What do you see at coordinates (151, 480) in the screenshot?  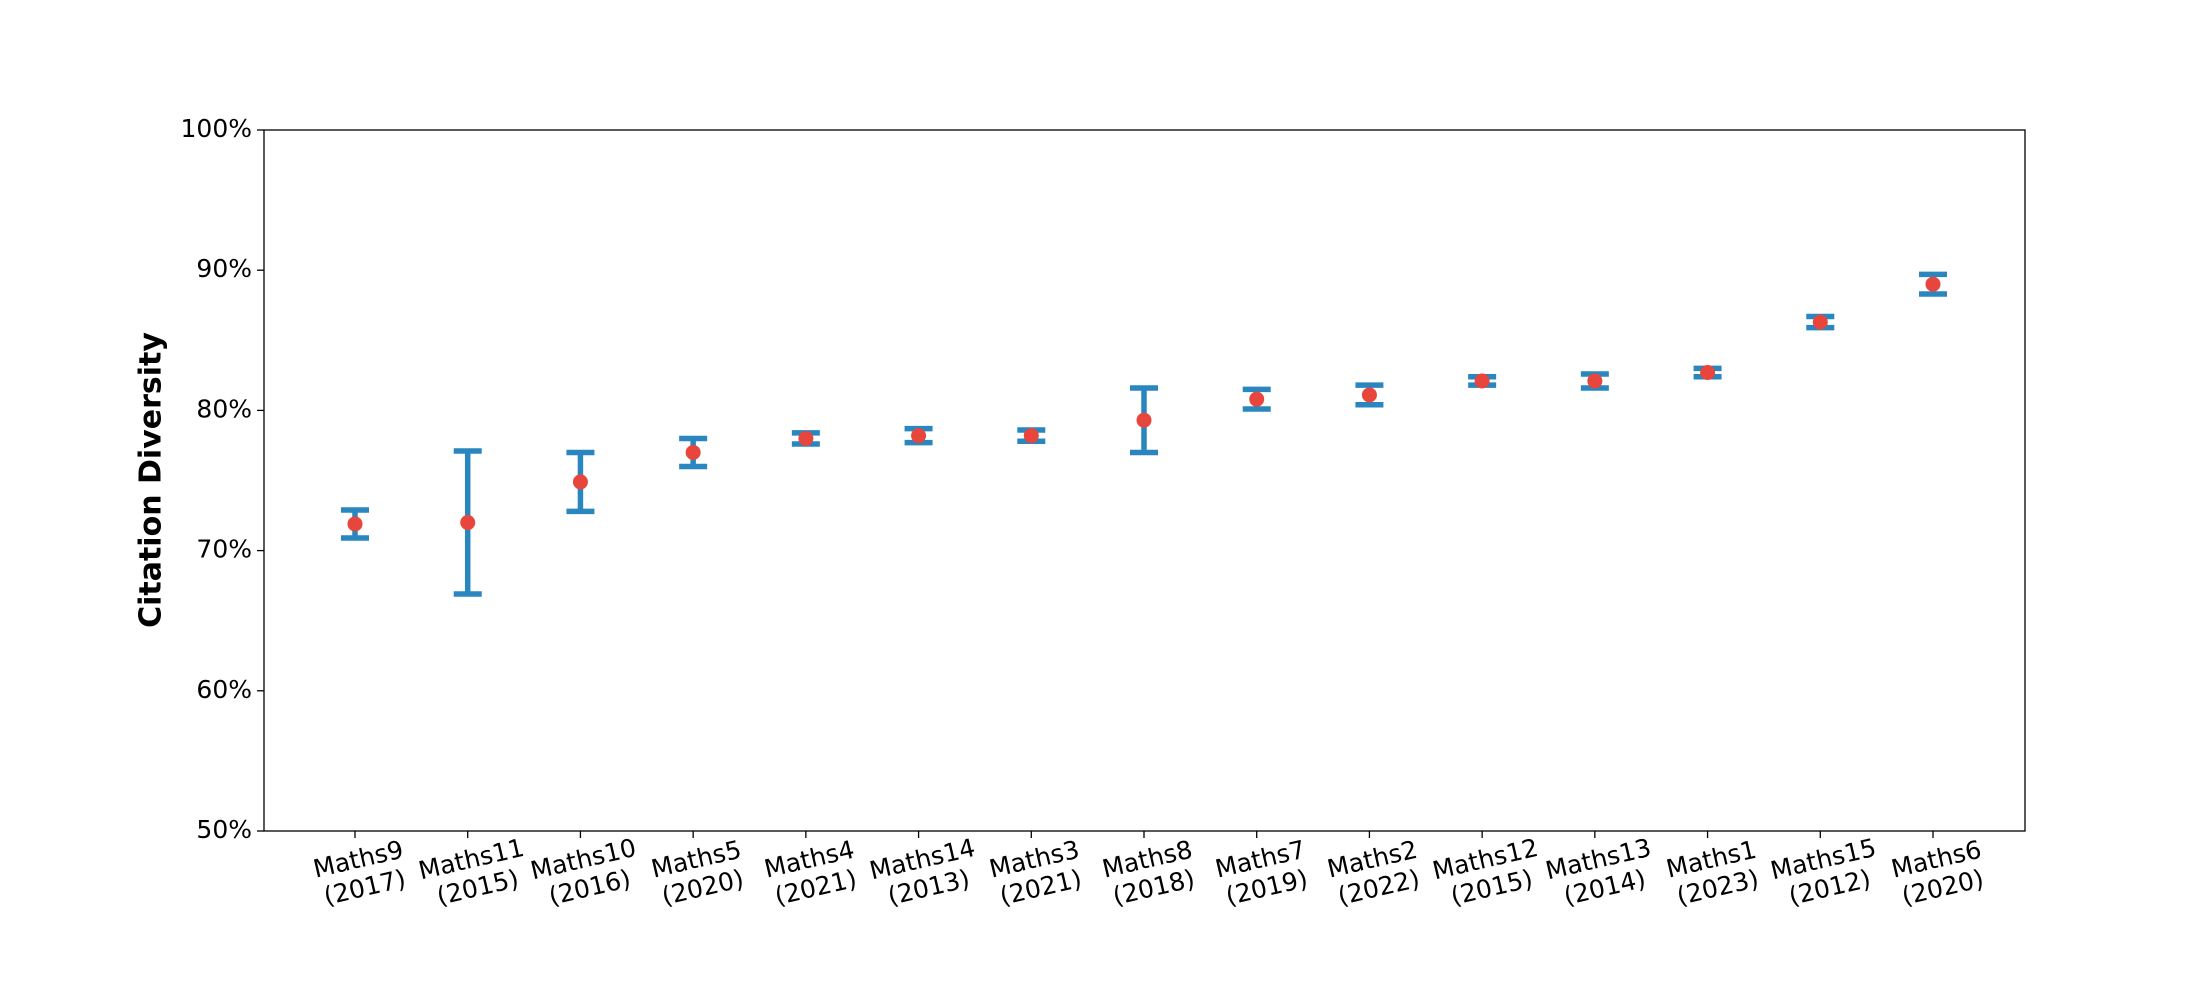 I see `y-axis-label: Citation Diversity` at bounding box center [151, 480].